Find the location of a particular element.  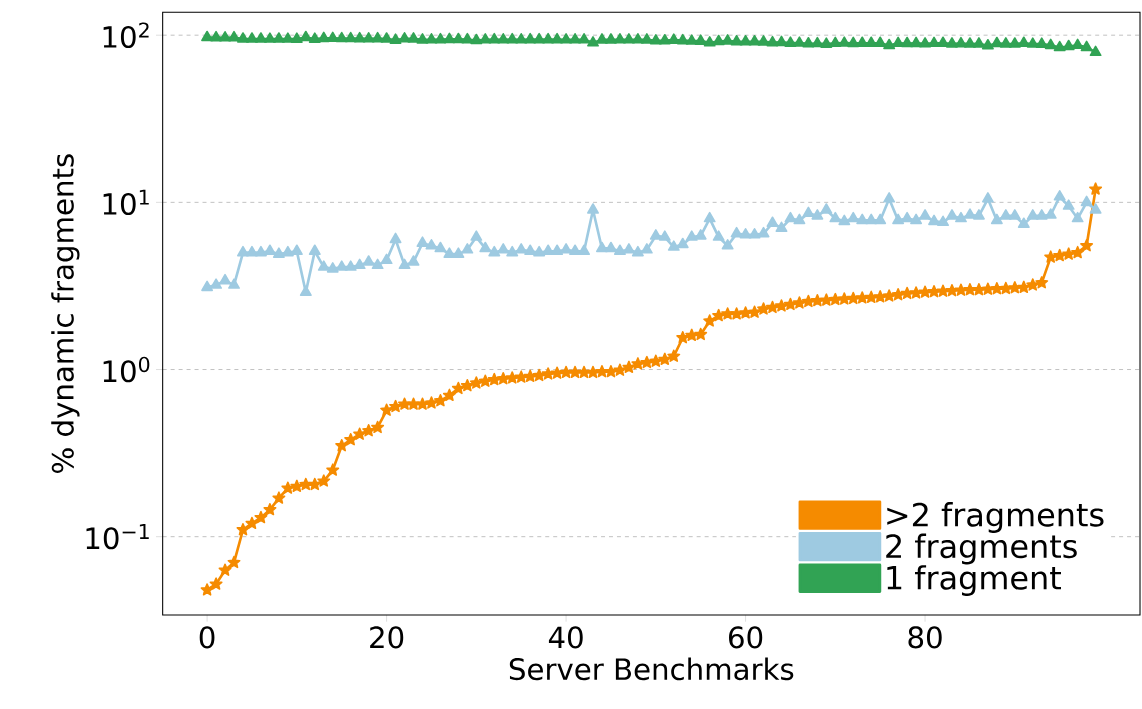

y-tick-label: 10$^{0}$ is located at coordinates (126, 369).